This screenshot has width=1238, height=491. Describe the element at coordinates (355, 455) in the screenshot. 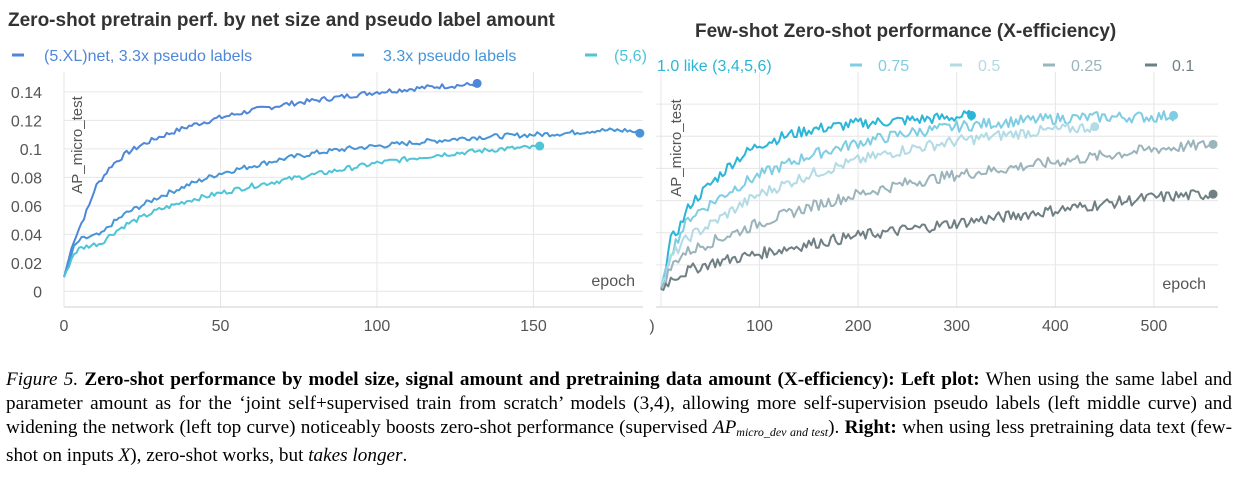

I see `caption-italic-end: takes longer` at that location.